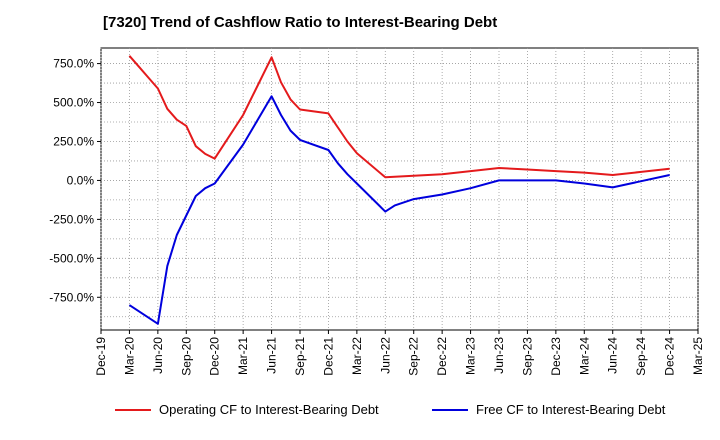  What do you see at coordinates (272, 355) in the screenshot?
I see `x-tick-label: Jun-21` at bounding box center [272, 355].